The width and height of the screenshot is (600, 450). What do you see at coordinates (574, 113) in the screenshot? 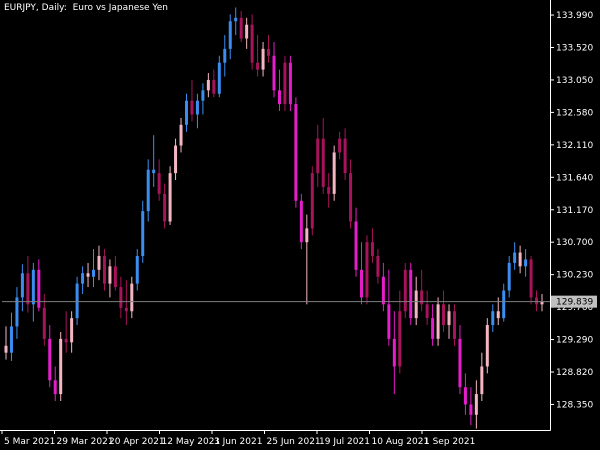
I see `price-tick-label: 132.580` at bounding box center [574, 113].